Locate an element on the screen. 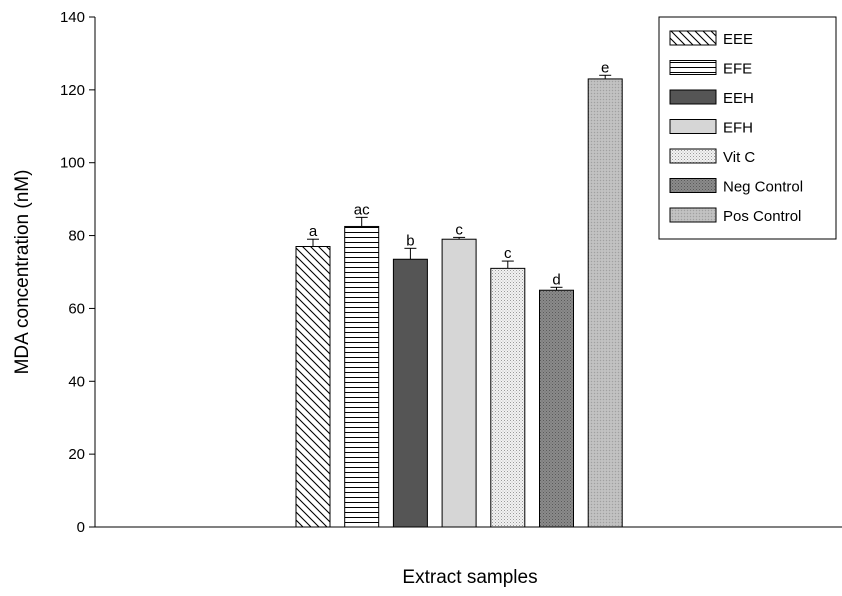 The width and height of the screenshot is (842, 596). significance-label: ac is located at coordinates (362, 209).